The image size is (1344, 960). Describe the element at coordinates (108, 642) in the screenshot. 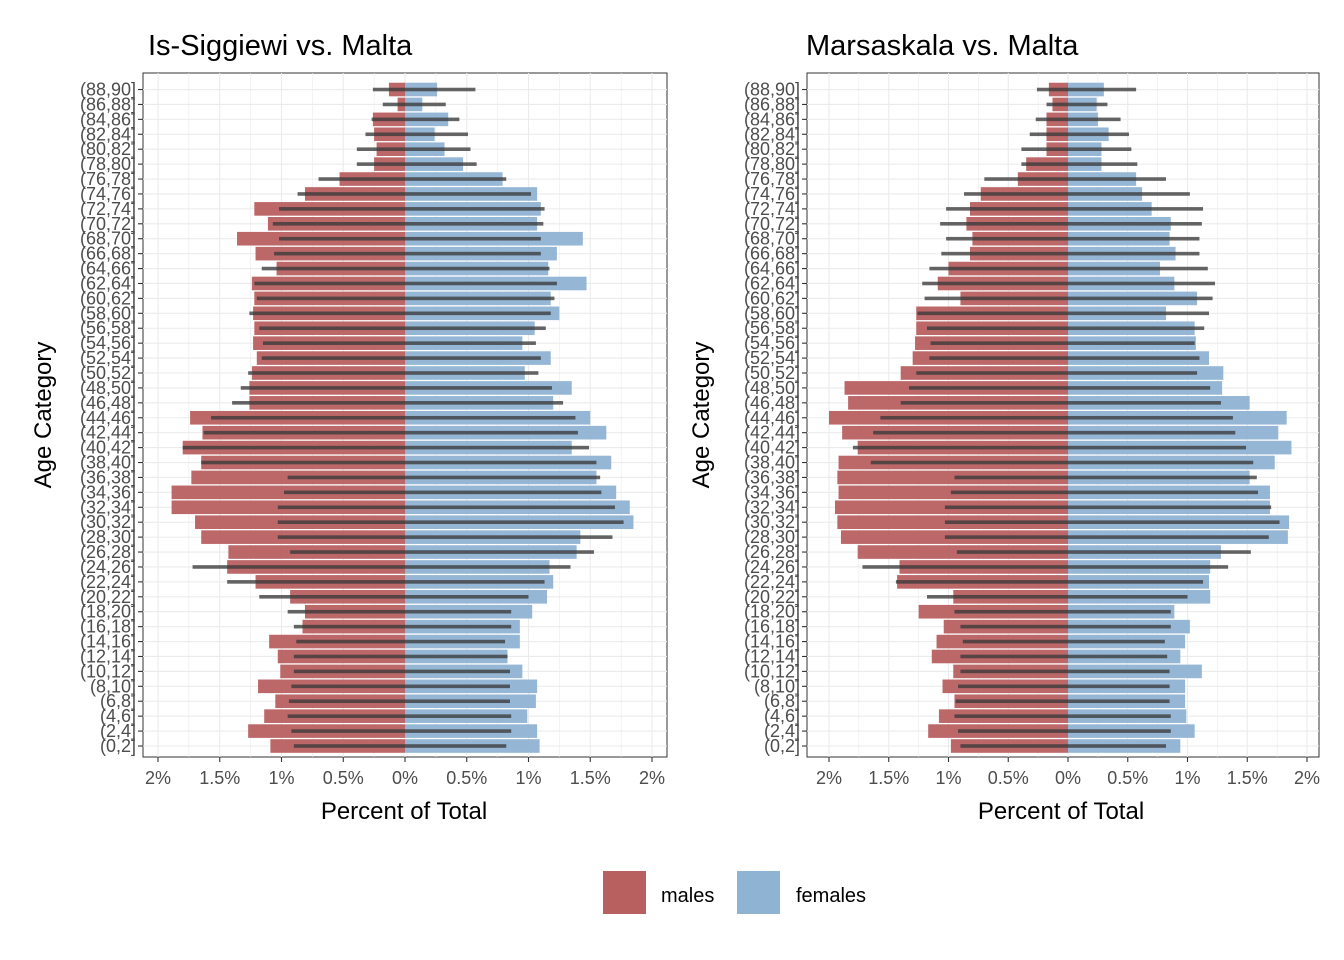

I see `y-tick-label: (14,16]` at that location.